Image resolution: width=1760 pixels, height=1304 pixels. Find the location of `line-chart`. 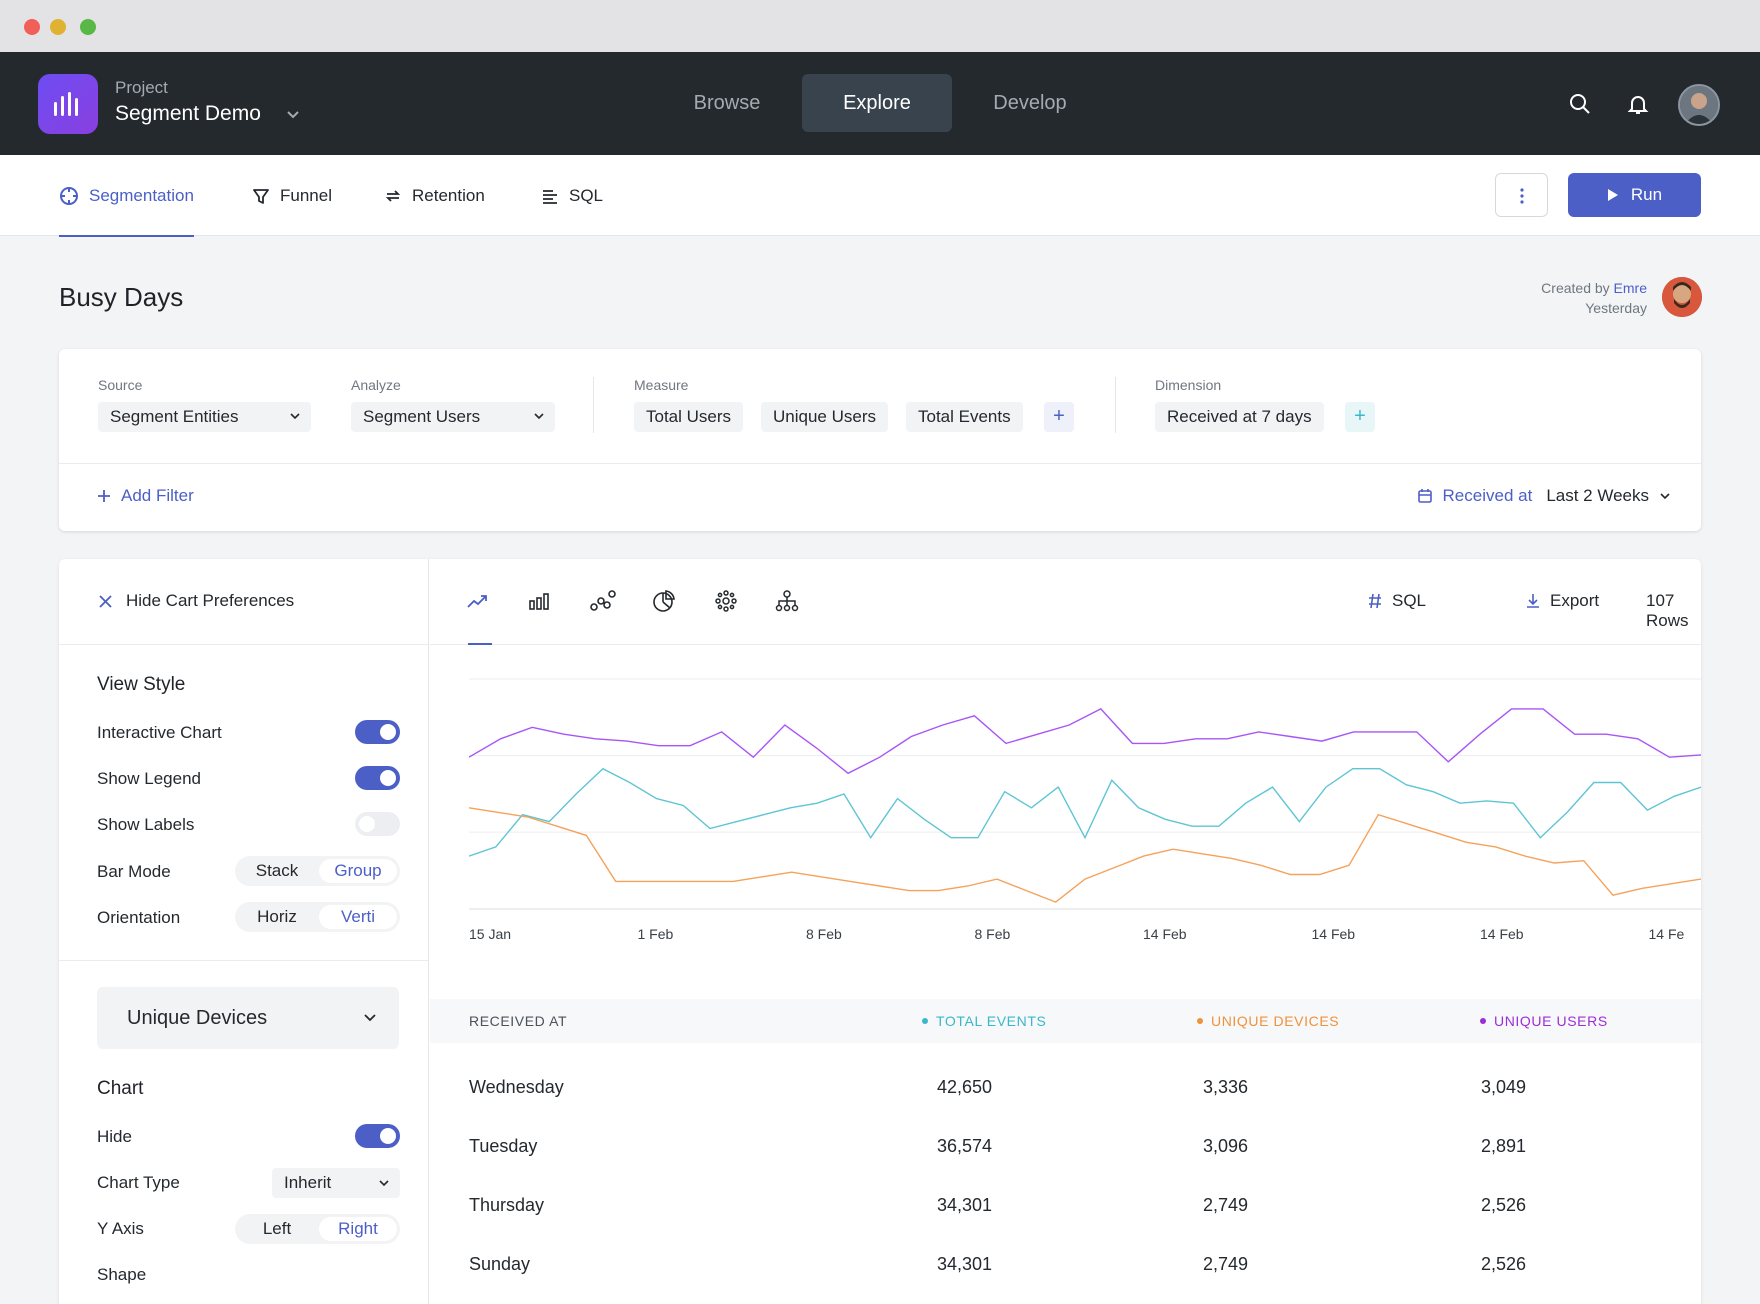

line-chart is located at coordinates (1085, 794).